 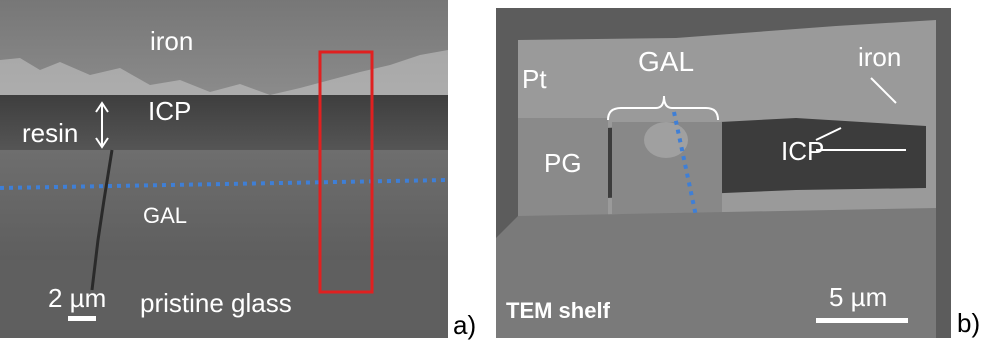 What do you see at coordinates (663, 108) in the screenshot?
I see `gal-bracket` at bounding box center [663, 108].